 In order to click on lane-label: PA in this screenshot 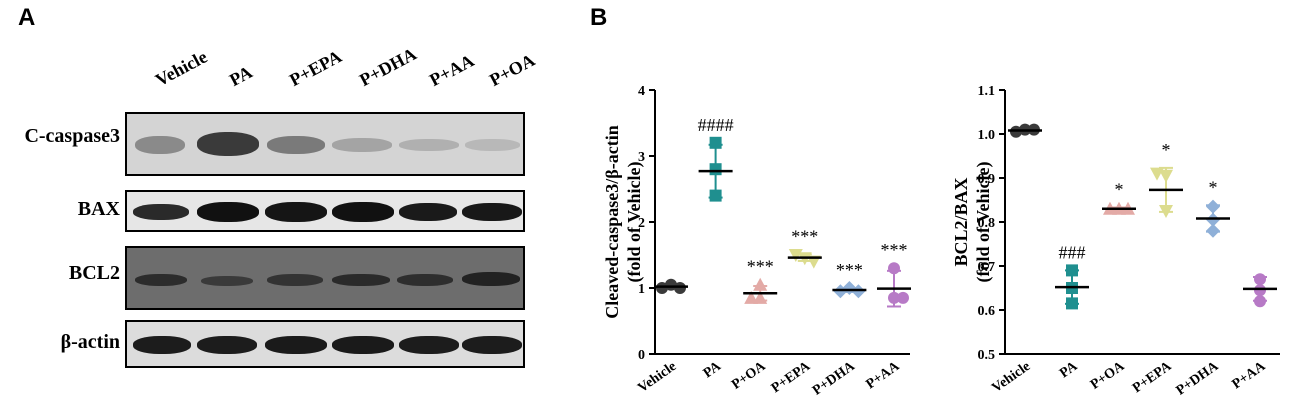, I will do `click(241, 76)`.